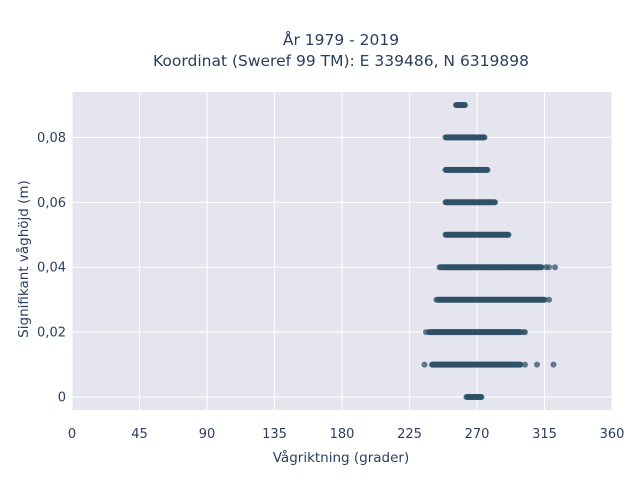  I want to click on y-tick-label: 0,06, so click(51, 203).